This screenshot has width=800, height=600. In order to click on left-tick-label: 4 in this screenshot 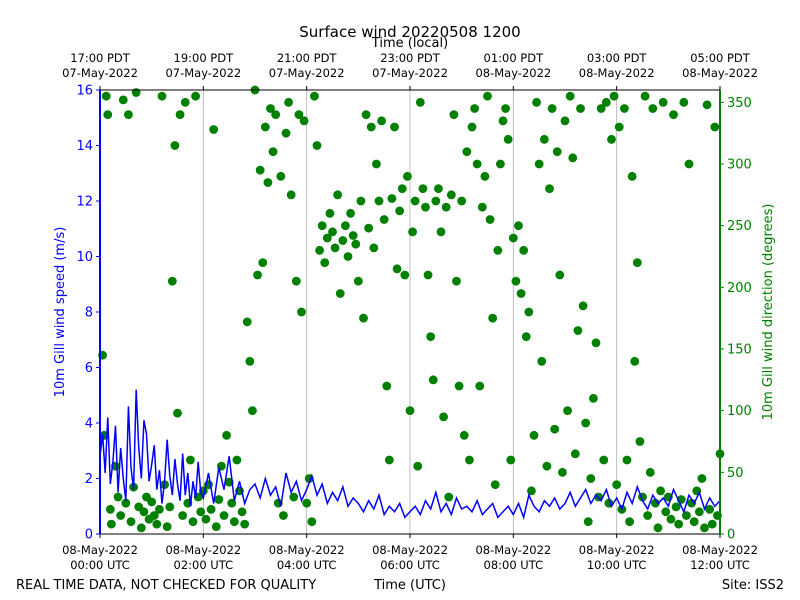, I will do `click(89, 424)`.